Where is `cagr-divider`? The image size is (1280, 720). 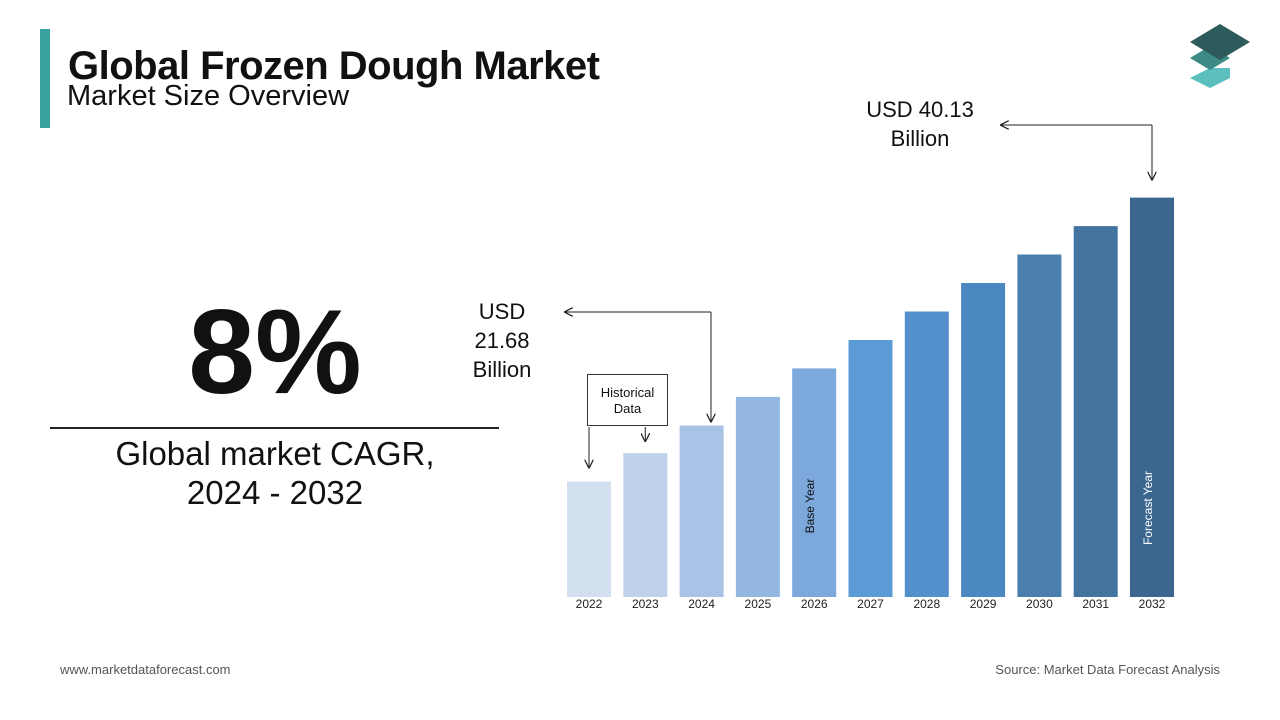 cagr-divider is located at coordinates (274, 428).